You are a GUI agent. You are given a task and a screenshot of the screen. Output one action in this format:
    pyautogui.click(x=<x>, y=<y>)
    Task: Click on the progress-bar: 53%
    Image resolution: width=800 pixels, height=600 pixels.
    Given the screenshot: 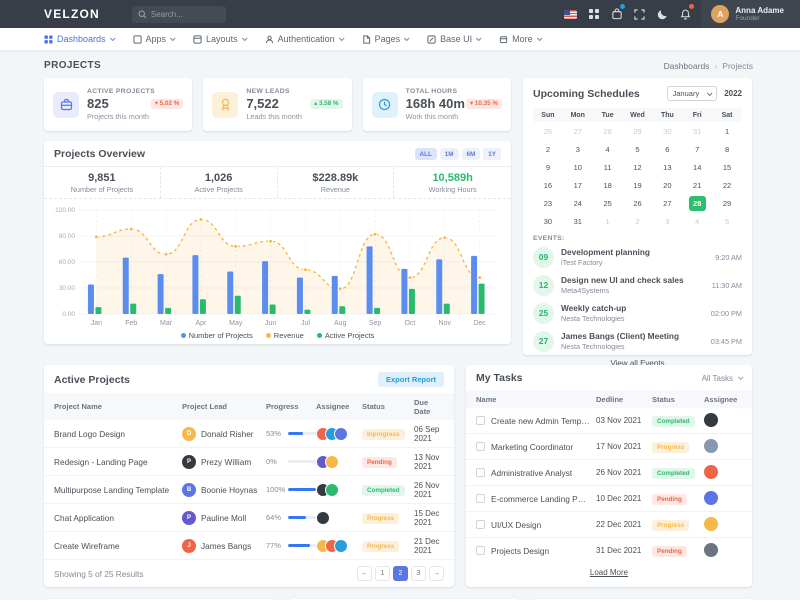 What is the action you would take?
    pyautogui.click(x=291, y=433)
    